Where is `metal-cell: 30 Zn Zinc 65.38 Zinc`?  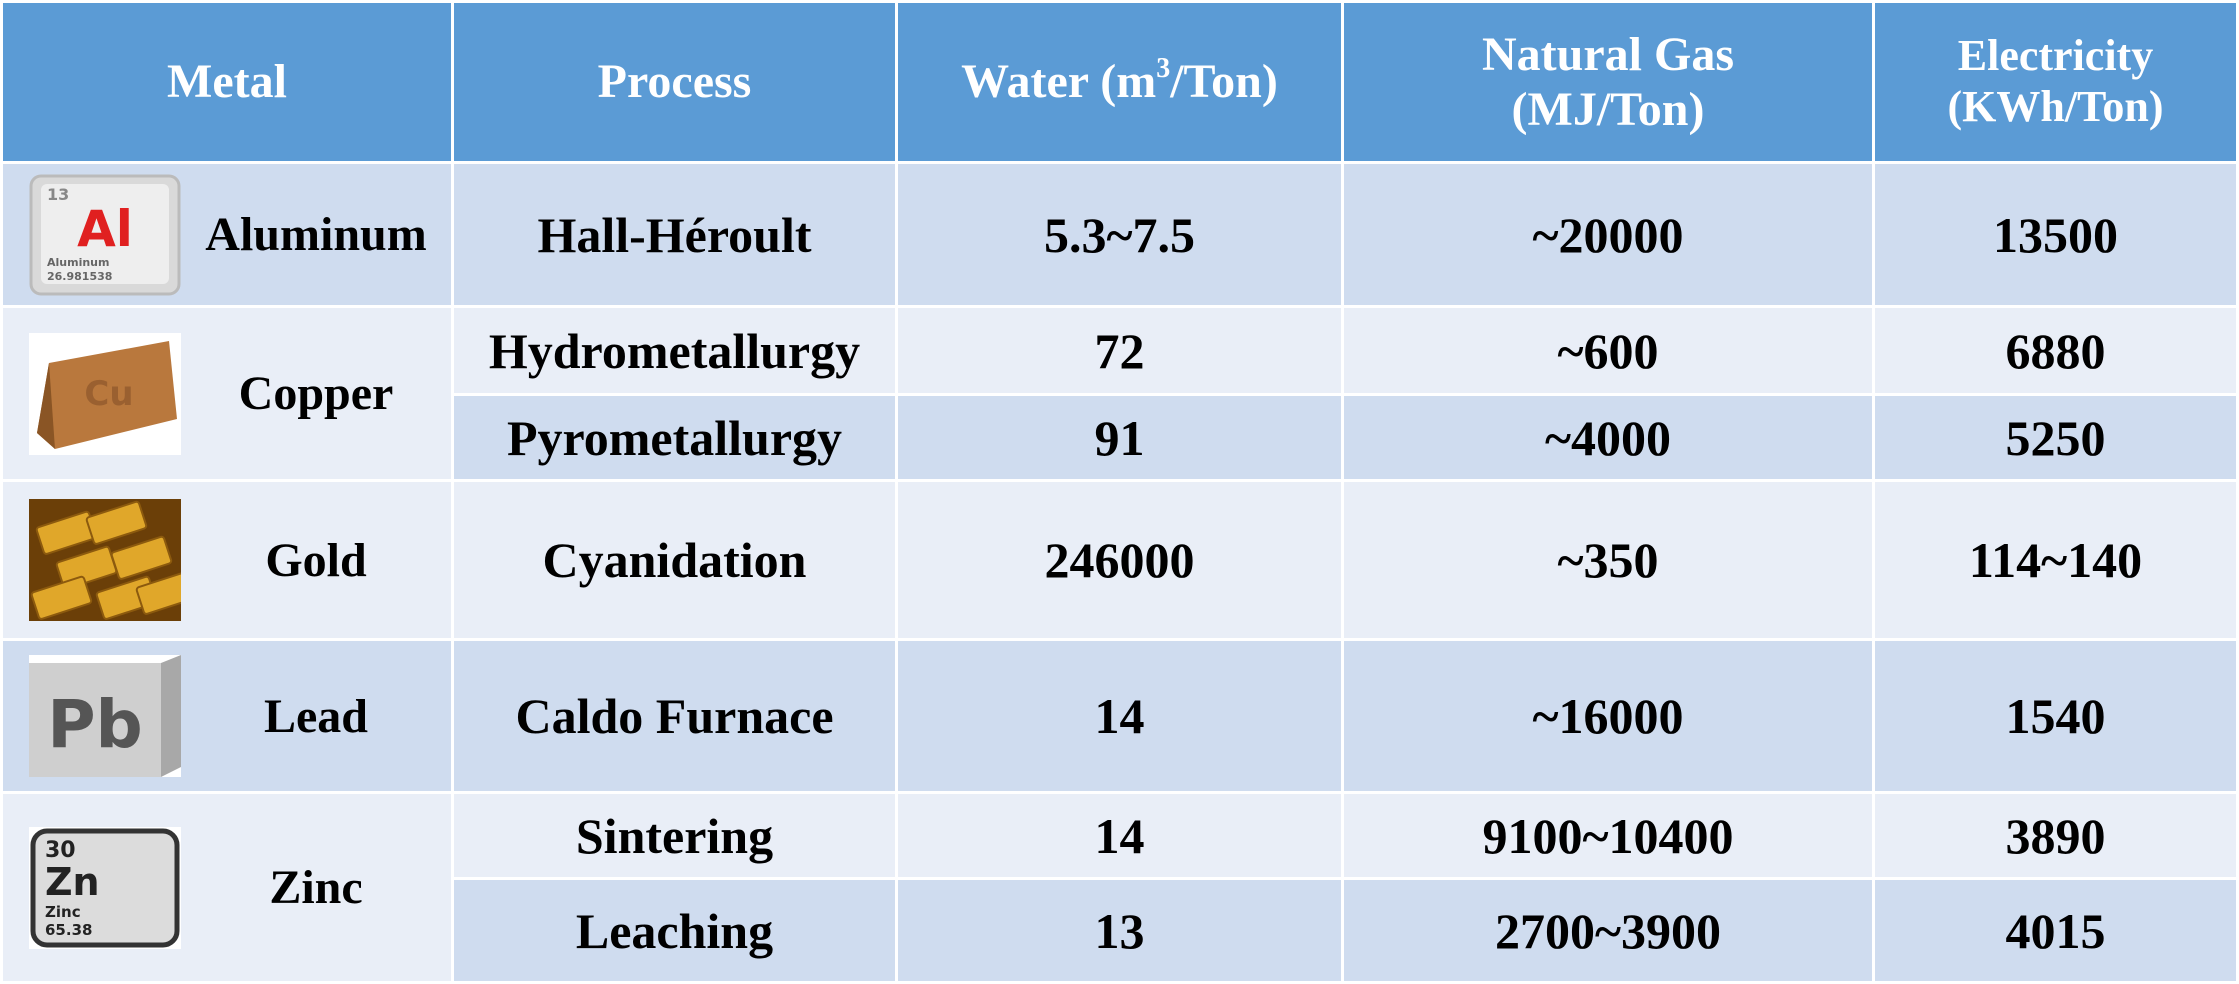
metal-cell: 30 Zn Zinc 65.38 Zinc is located at coordinates (227, 887).